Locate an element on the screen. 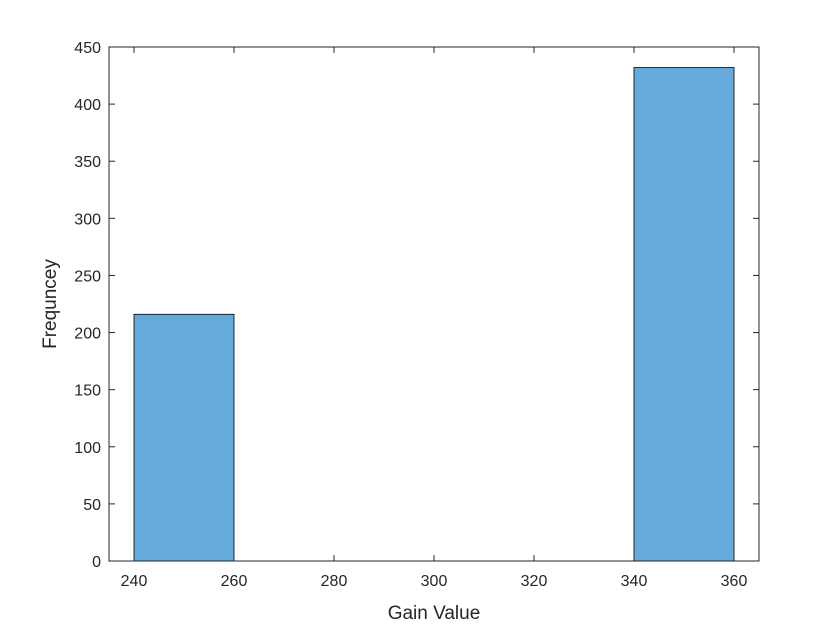 This screenshot has width=840, height=635. x-tick-label: 320 is located at coordinates (534, 581).